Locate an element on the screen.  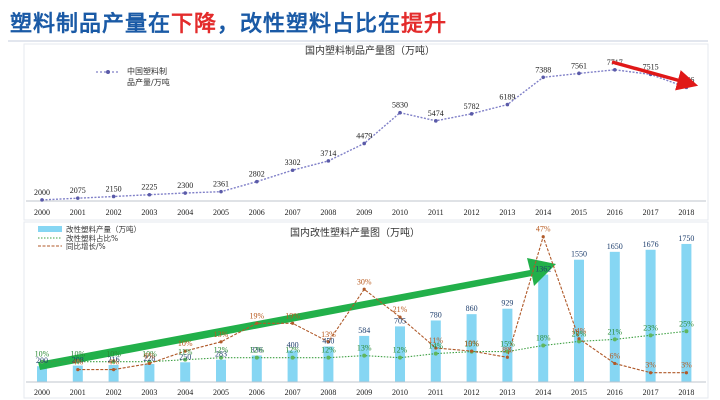
bottom-x-tick-label: 2013 is located at coordinates (507, 392).